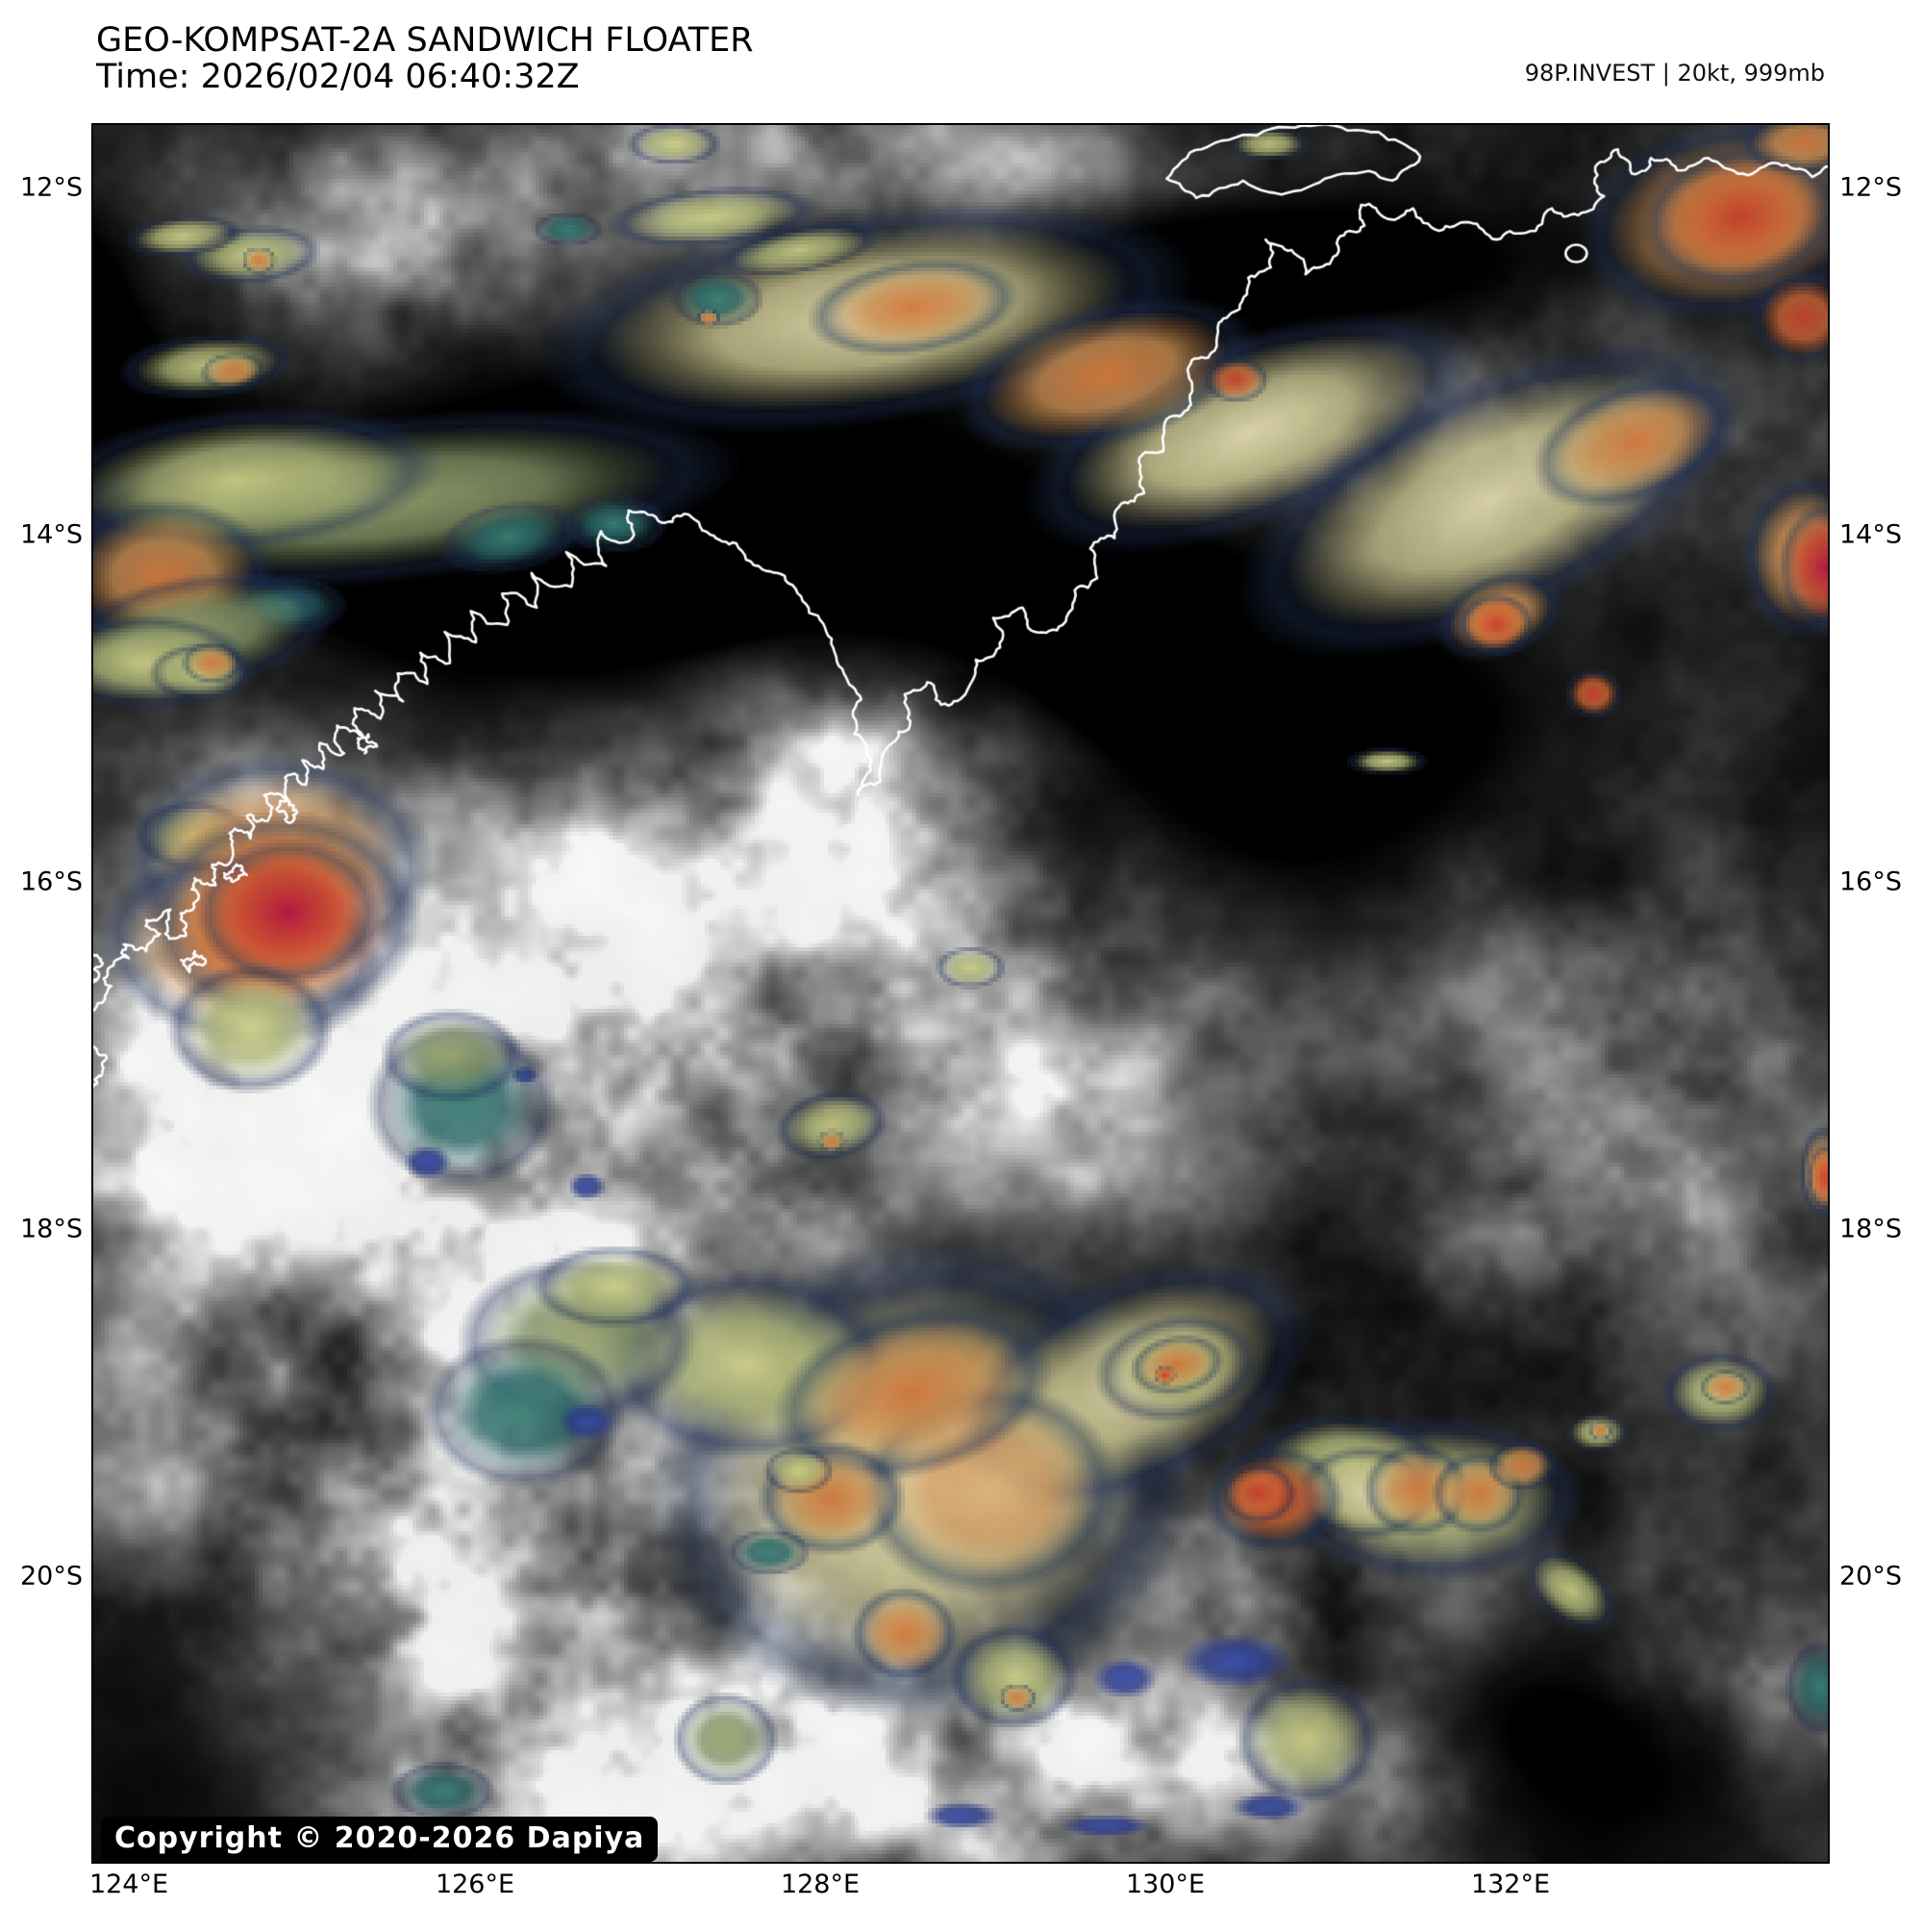 The image size is (1923, 1932). Describe the element at coordinates (1674, 73) in the screenshot. I see `storm-status: 98P.INVEST | 20kt, 999mb` at that location.